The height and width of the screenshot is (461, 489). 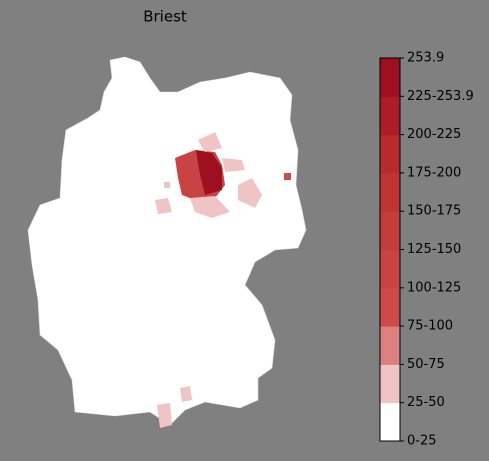 What do you see at coordinates (434, 287) in the screenshot?
I see `colorbar-label: 100-125` at bounding box center [434, 287].